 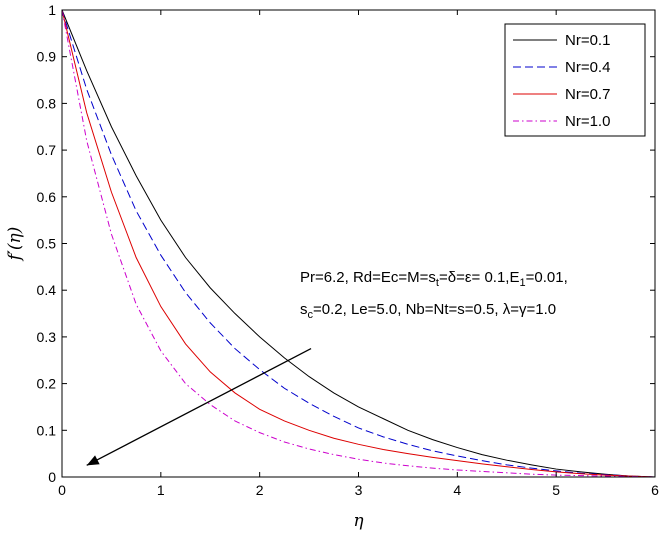 I want to click on annotation-line-2: sc=0.2, Le=5.0, Nb=Nt=s=0.5, λ=γ=1.0, so click(x=428, y=311).